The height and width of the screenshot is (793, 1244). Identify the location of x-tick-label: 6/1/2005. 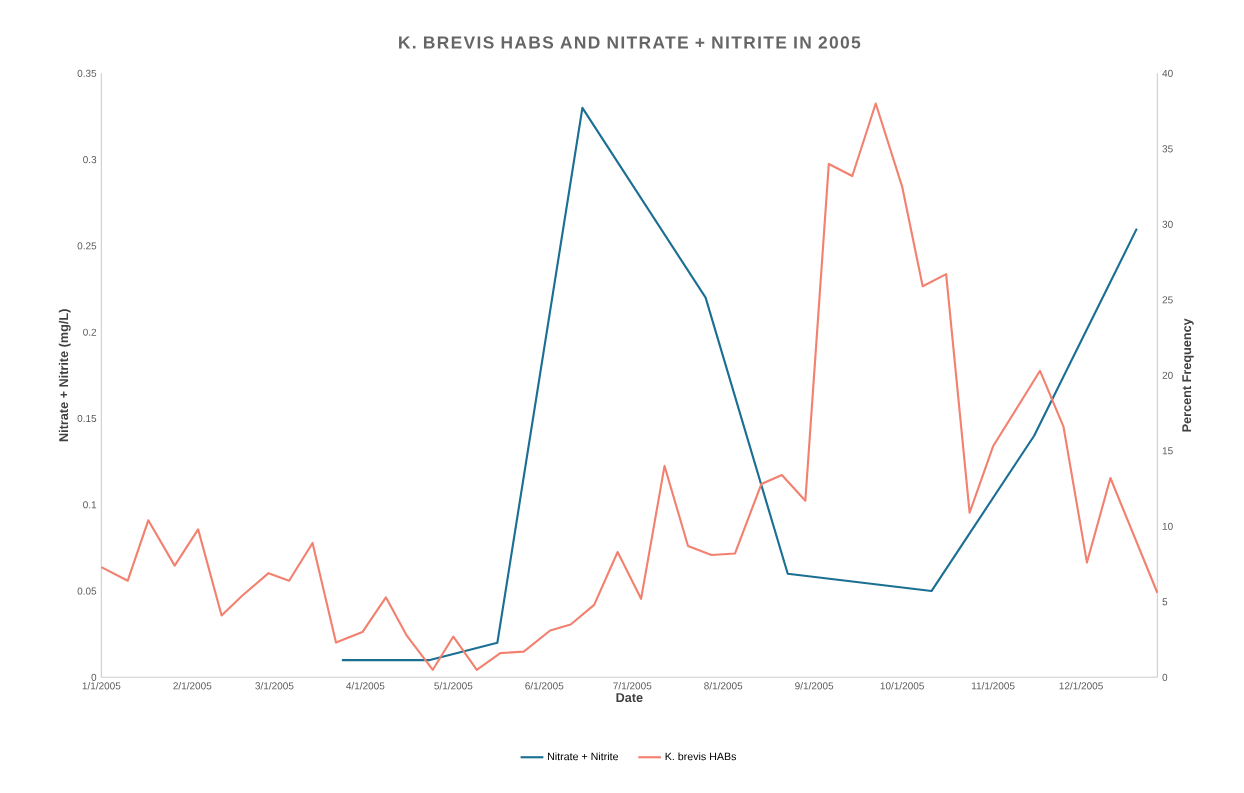
(544, 685).